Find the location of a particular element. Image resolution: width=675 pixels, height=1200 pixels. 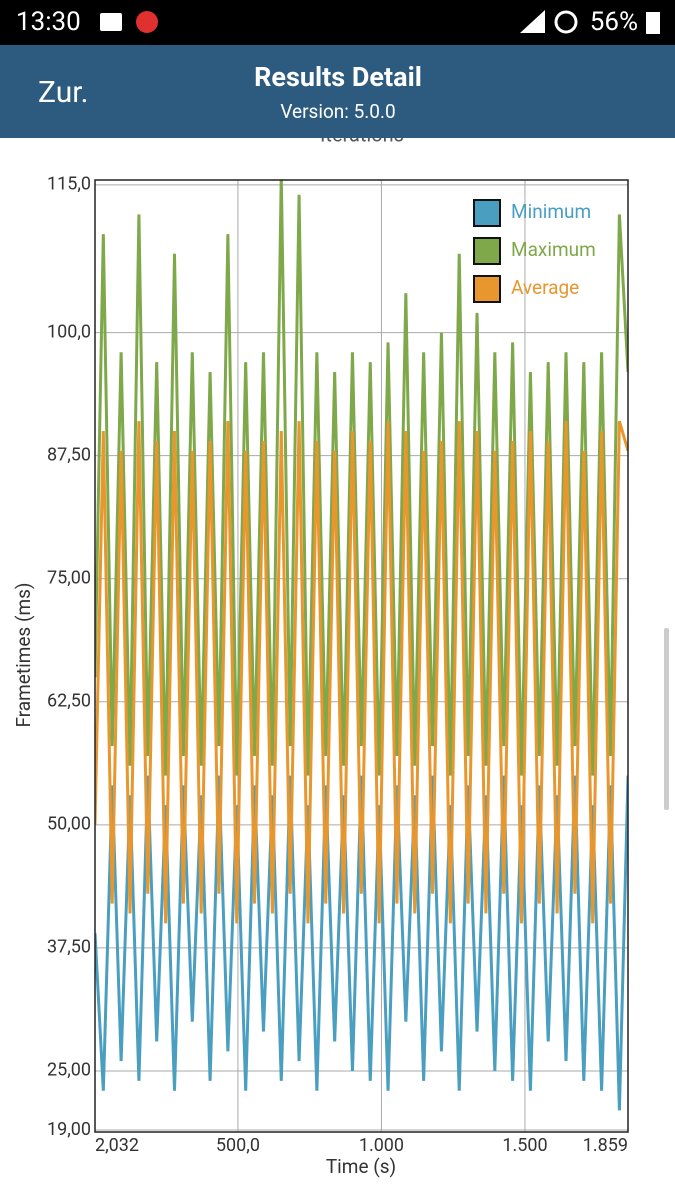

y-tick-label: 50,00 is located at coordinates (69, 824).